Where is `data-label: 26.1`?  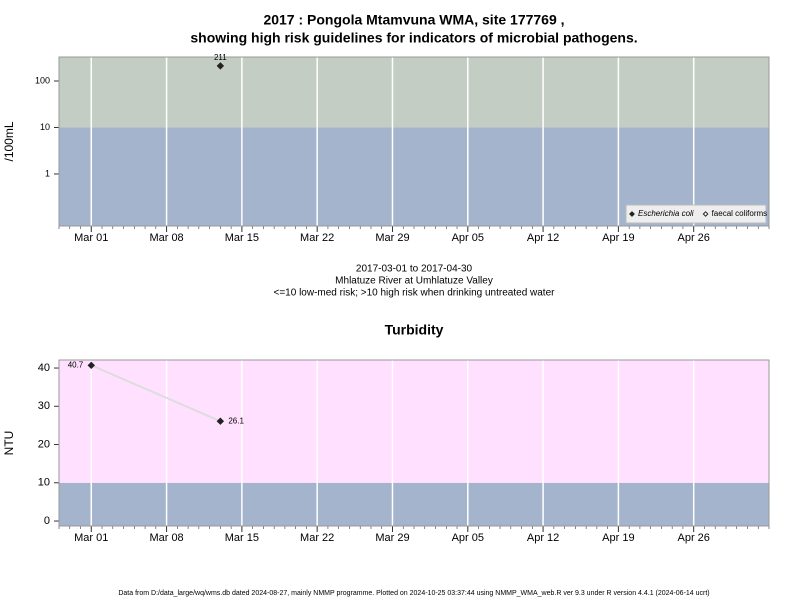
data-label: 26.1 is located at coordinates (236, 420).